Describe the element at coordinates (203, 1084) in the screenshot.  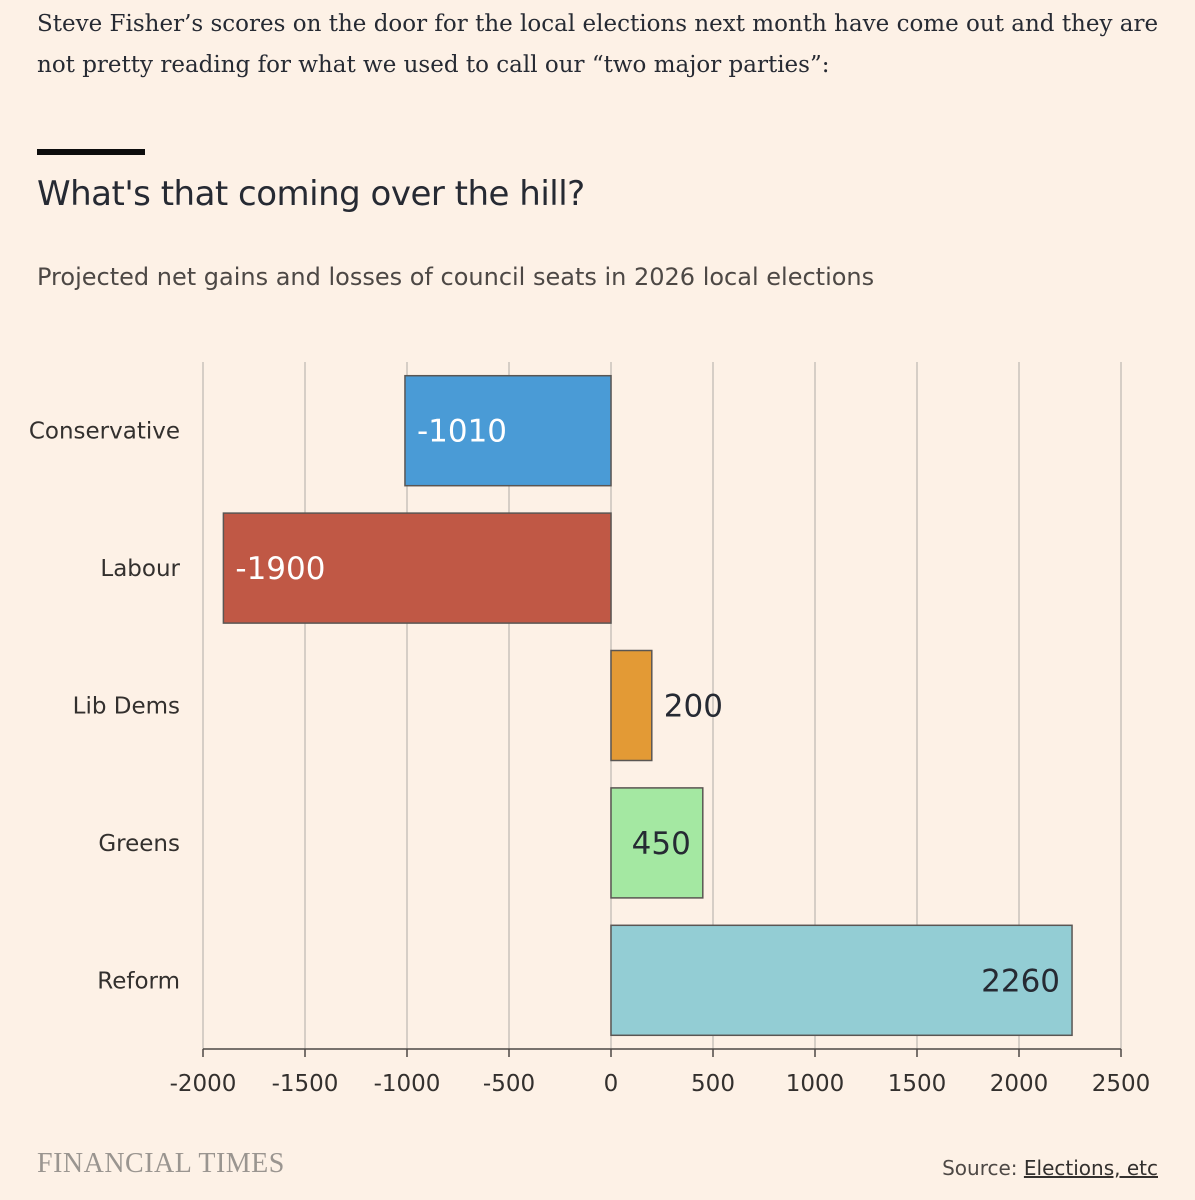
I see `x-tick-label: -2000` at that location.